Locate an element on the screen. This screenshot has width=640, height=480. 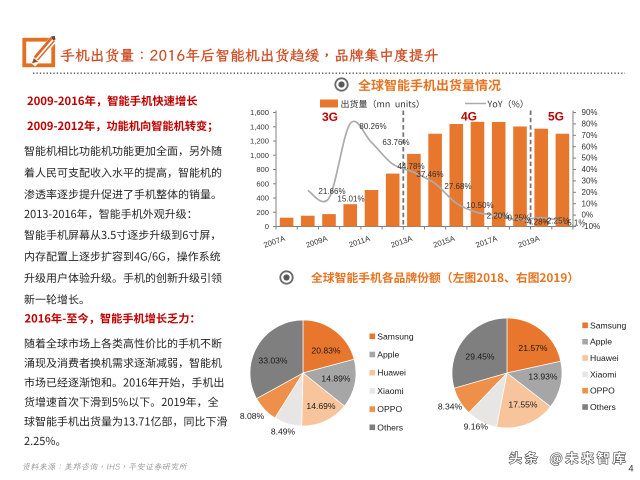
svg-text: 44.78% is located at coordinates (410, 166).